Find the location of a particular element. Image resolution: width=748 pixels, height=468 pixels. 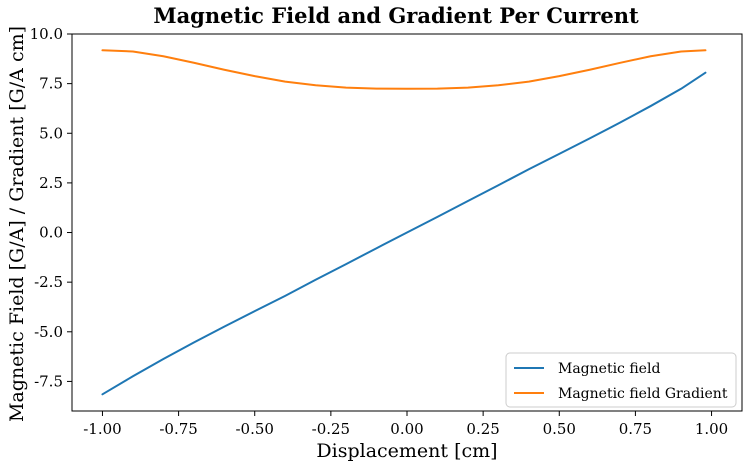

x-tick-label: 0.25 is located at coordinates (482, 429).